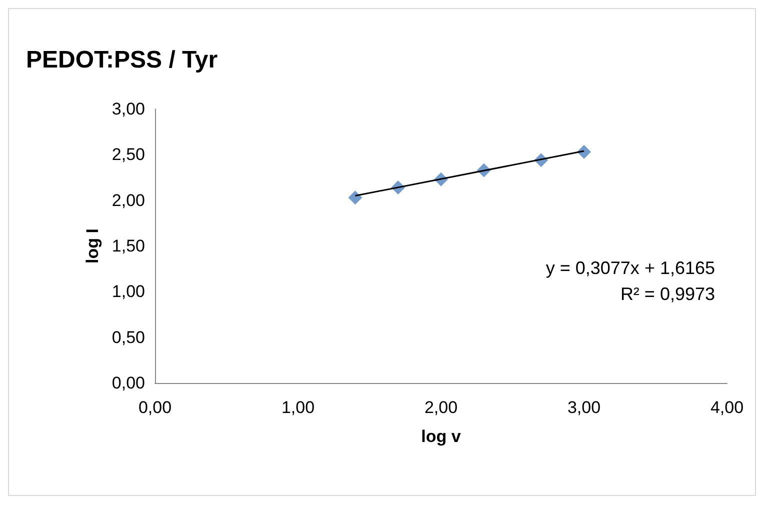 The image size is (768, 505). What do you see at coordinates (727, 407) in the screenshot?
I see `x-tick-label: 4,00` at bounding box center [727, 407].